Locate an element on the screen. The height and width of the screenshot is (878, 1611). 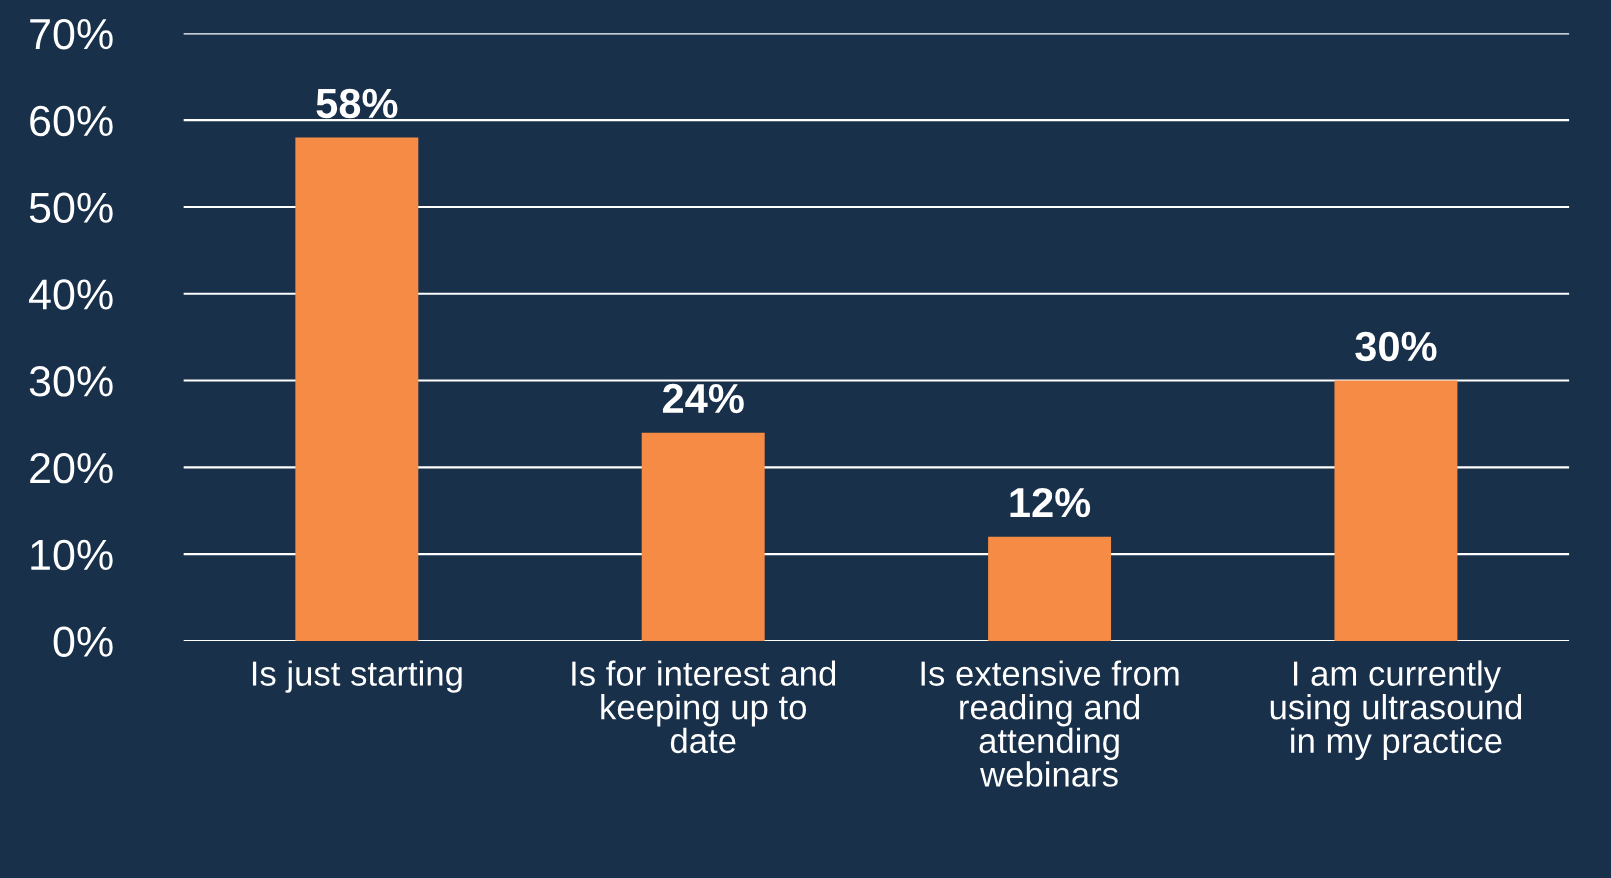
y-tick-label: 60% is located at coordinates (71, 121).